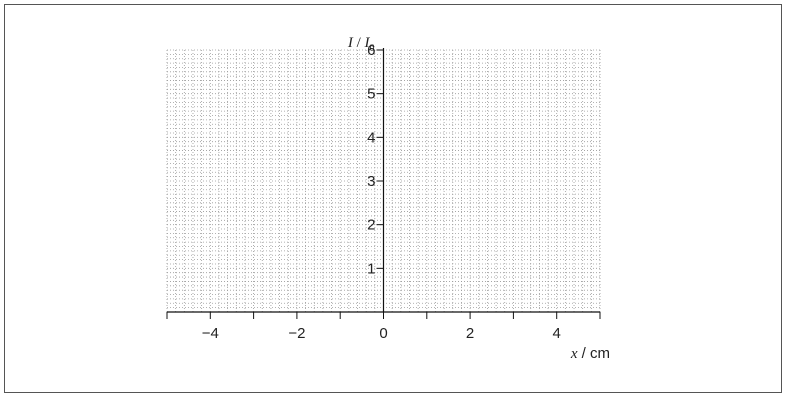 This screenshot has width=788, height=400. Describe the element at coordinates (383, 333) in the screenshot. I see `x-tick-label: 0` at that location.